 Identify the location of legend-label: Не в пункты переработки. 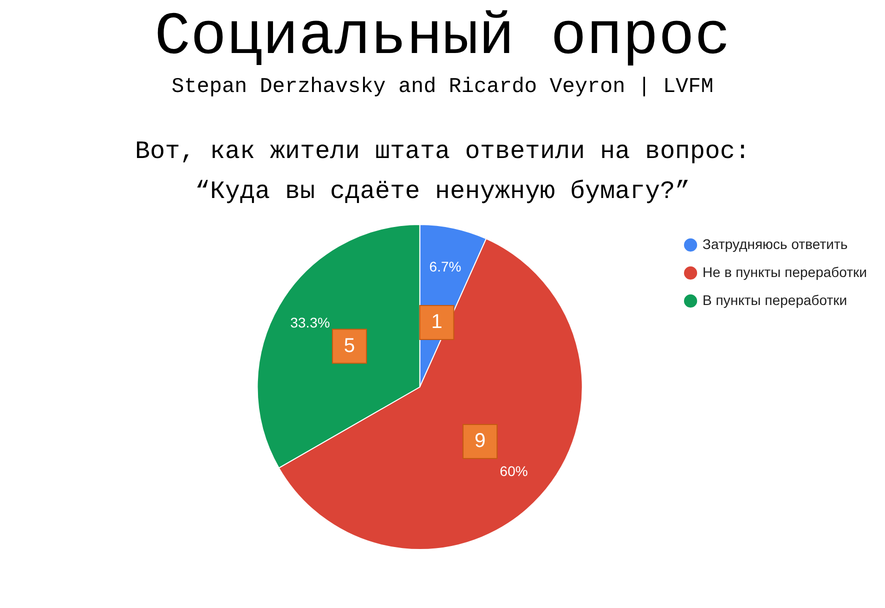
(785, 272).